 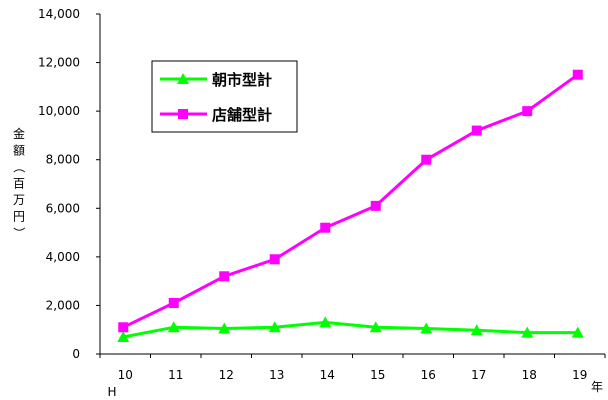 What do you see at coordinates (125, 375) in the screenshot?
I see `x-tick-label: 10` at bounding box center [125, 375].